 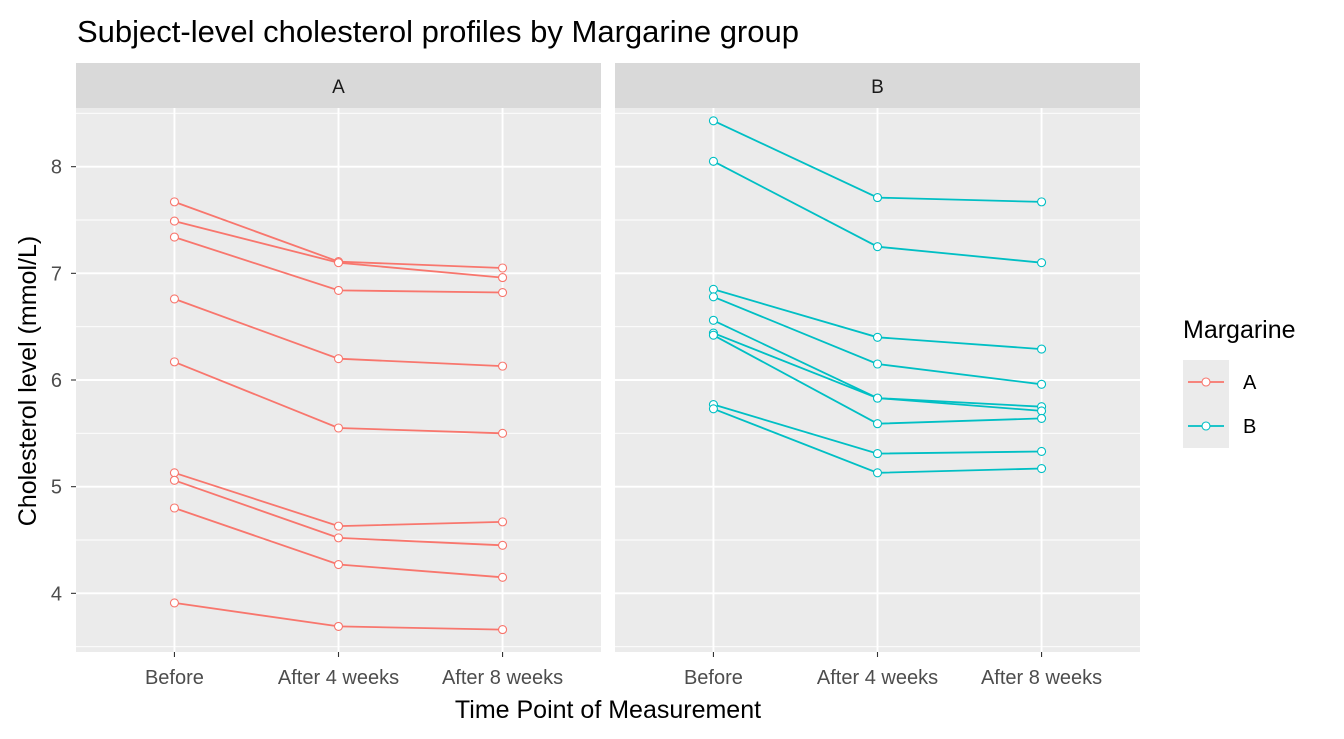 What do you see at coordinates (1206, 382) in the screenshot?
I see `legend-key-point-a` at bounding box center [1206, 382].